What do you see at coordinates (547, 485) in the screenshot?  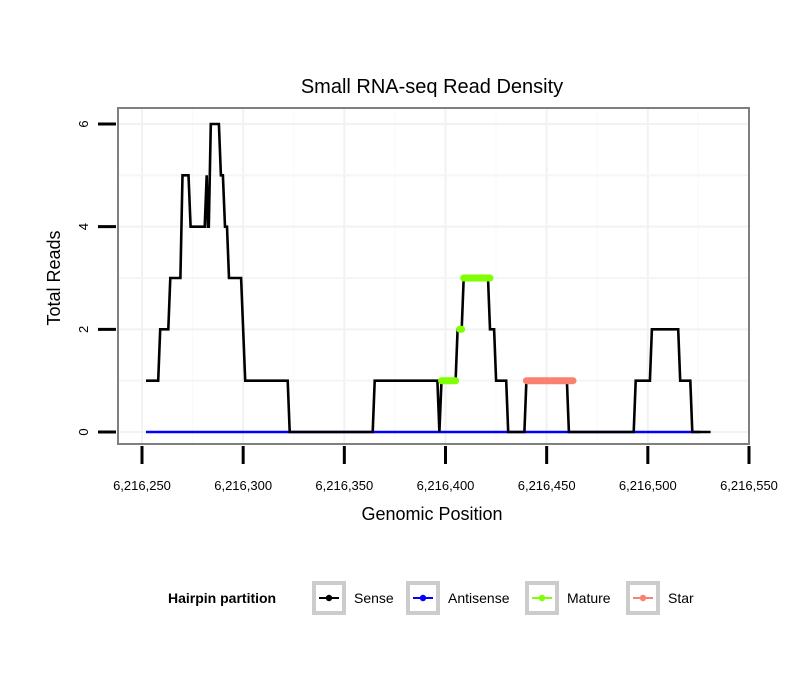 I see `x-tick-label: 6,216,450` at bounding box center [547, 485].